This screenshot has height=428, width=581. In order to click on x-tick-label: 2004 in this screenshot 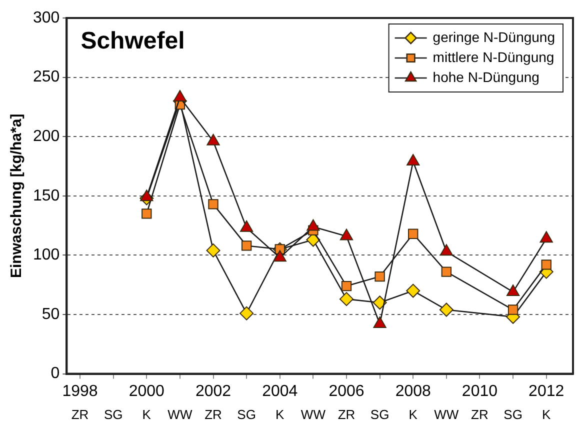, I will do `click(280, 391)`.